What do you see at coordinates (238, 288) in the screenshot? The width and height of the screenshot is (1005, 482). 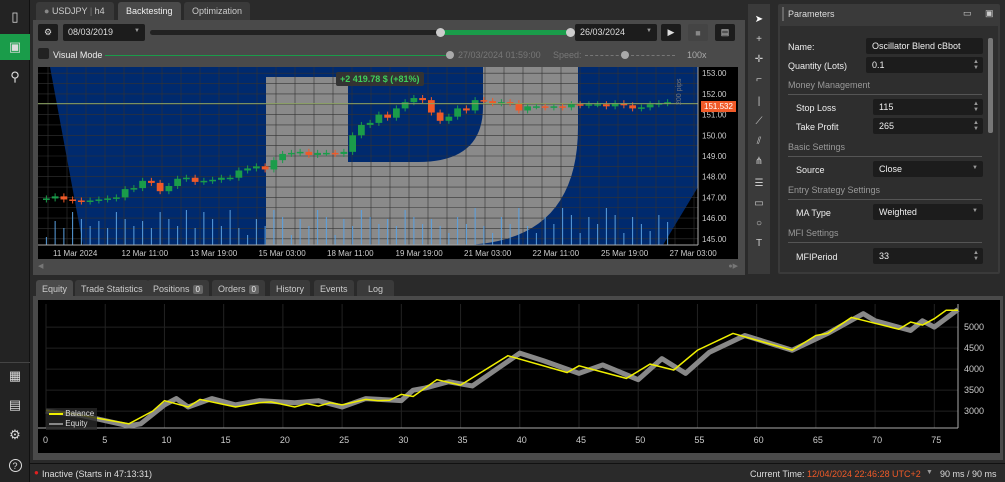 I see `tab-orders: Orders 0` at bounding box center [238, 288].